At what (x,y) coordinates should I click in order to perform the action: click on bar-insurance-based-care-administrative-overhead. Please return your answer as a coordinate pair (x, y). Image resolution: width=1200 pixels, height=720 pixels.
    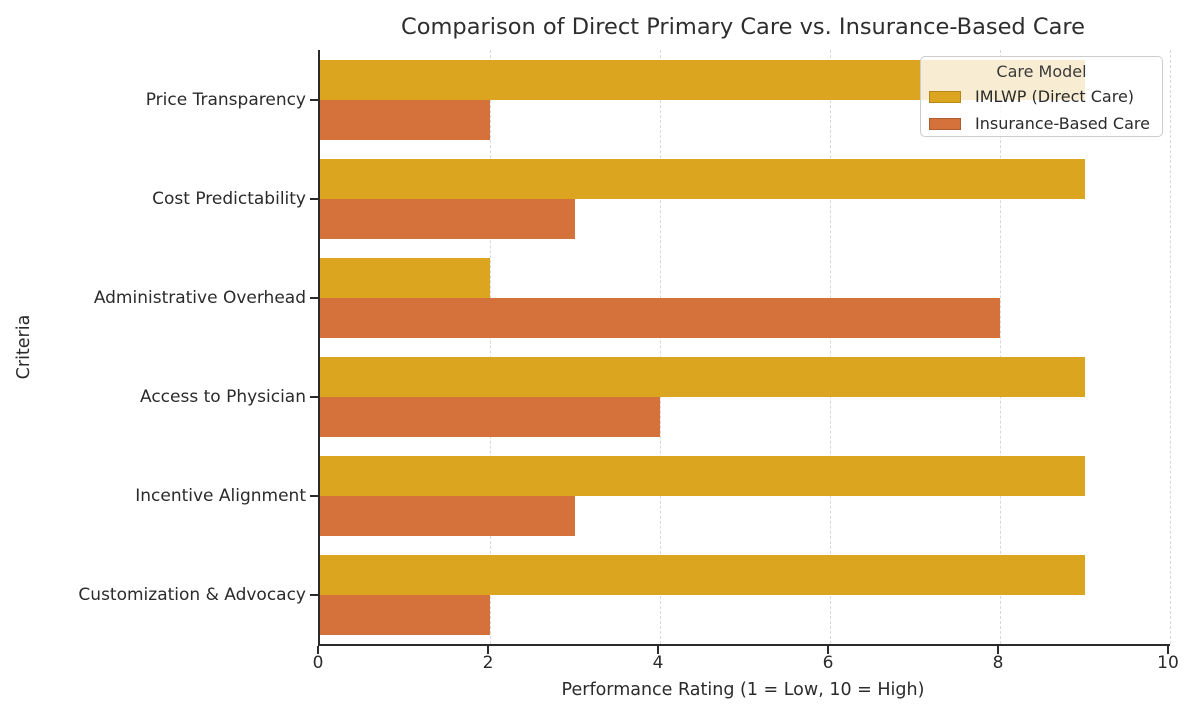
    Looking at the image, I should click on (660, 317).